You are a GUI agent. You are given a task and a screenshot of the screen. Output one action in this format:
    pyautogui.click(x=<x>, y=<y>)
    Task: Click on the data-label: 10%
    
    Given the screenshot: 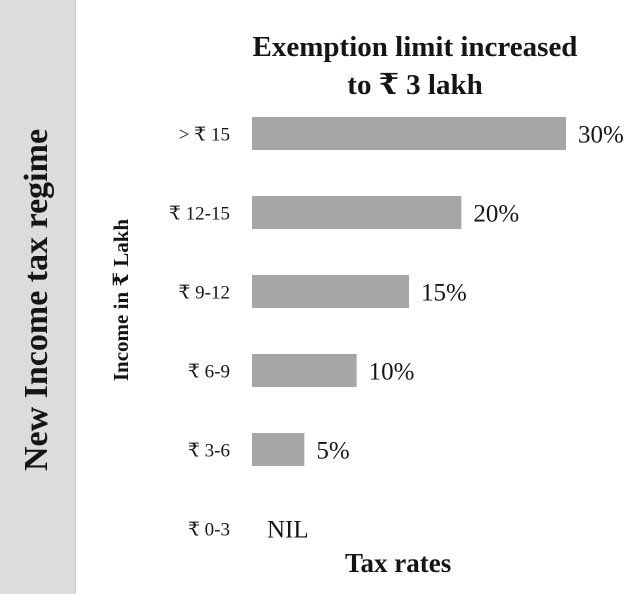 What is the action you would take?
    pyautogui.click(x=392, y=372)
    